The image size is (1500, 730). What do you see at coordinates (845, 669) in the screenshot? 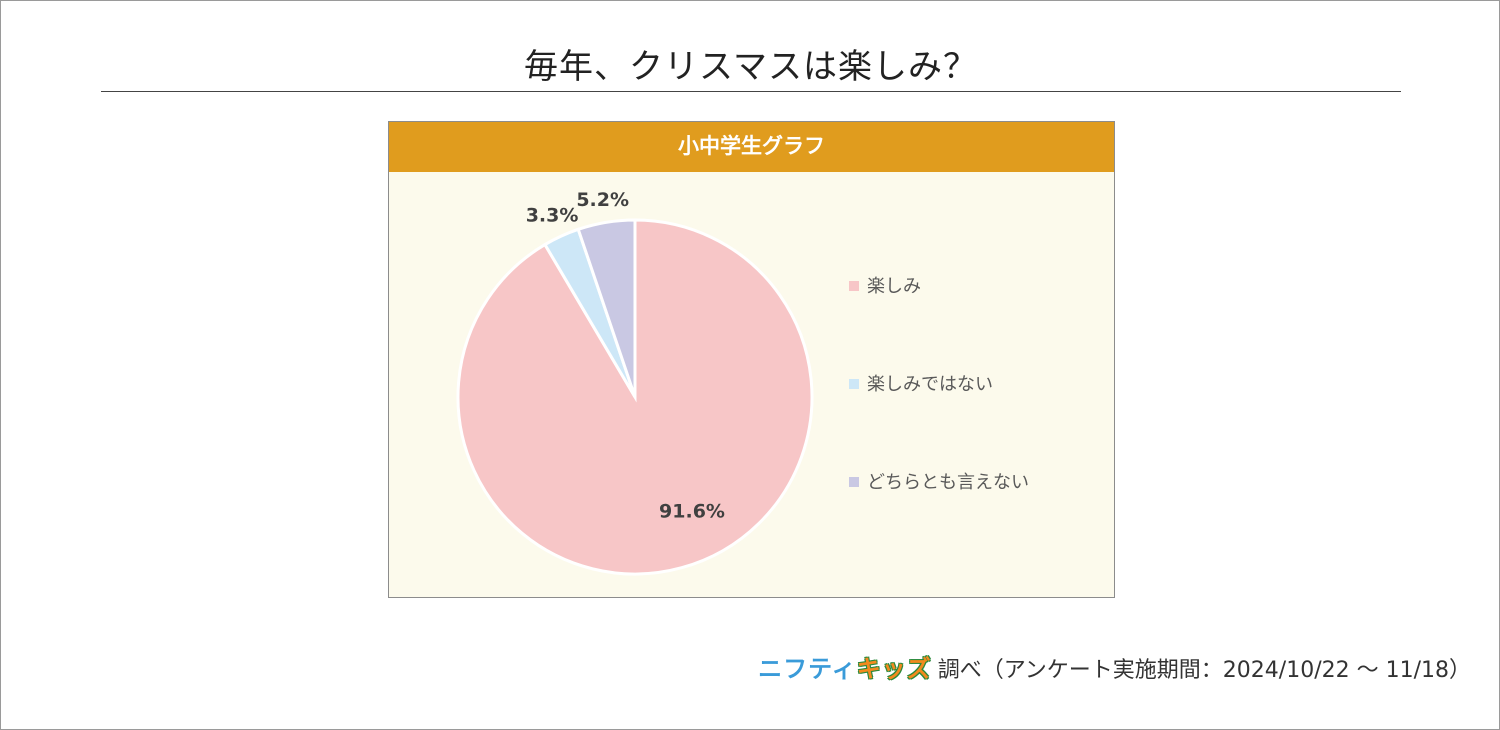
I see `niftykids-logo: ニフティキッズ` at bounding box center [845, 669].